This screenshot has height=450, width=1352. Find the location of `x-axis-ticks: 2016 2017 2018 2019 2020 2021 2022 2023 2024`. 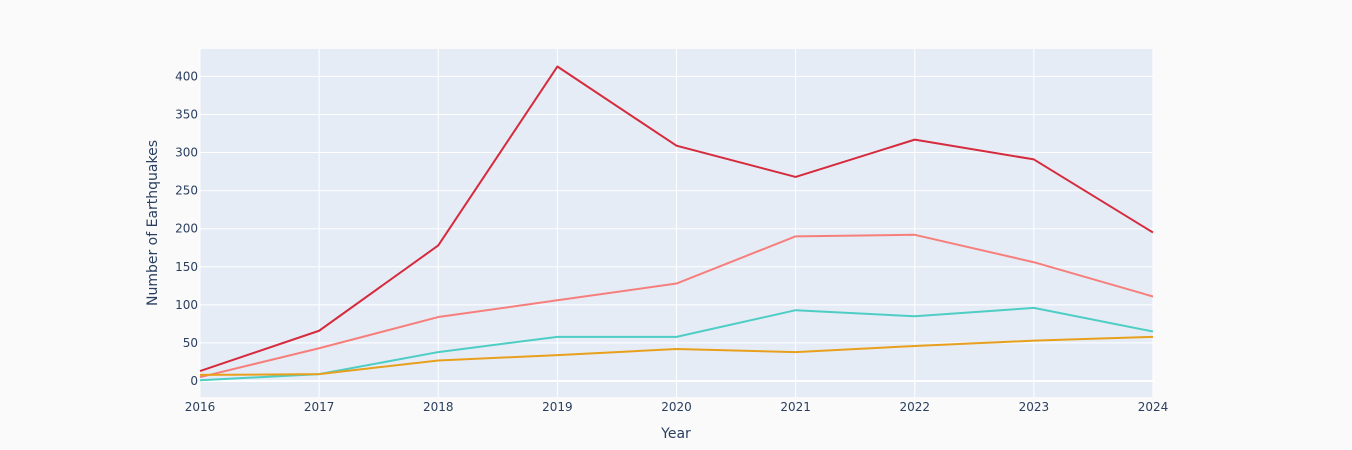

x-axis-ticks: 2016 2017 2018 2019 2020 2021 2022 2023 2024 is located at coordinates (677, 407).